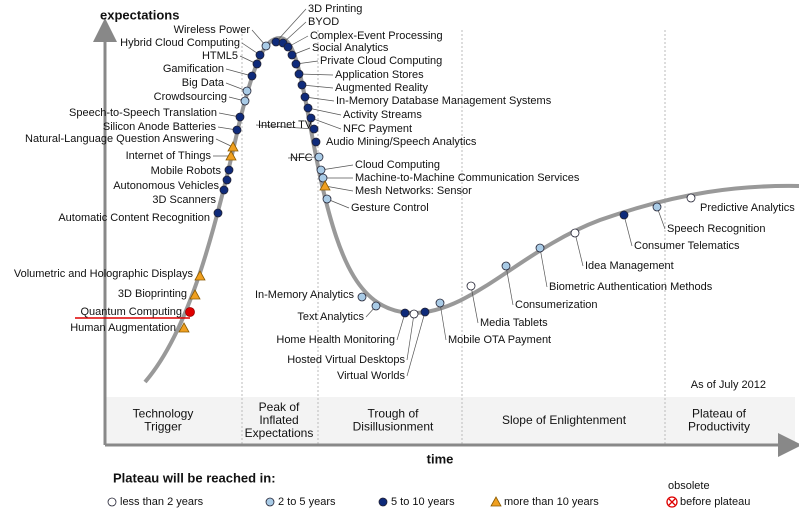  I want to click on node-label: Automatic Content Recognition, so click(134, 218).